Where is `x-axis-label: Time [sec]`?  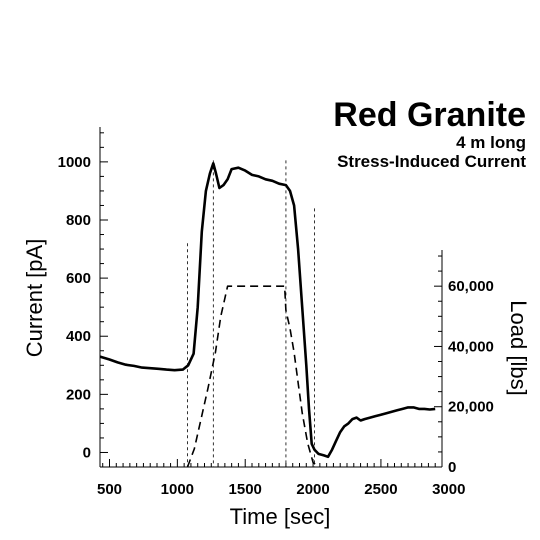 x-axis-label: Time [sec] is located at coordinates (280, 516).